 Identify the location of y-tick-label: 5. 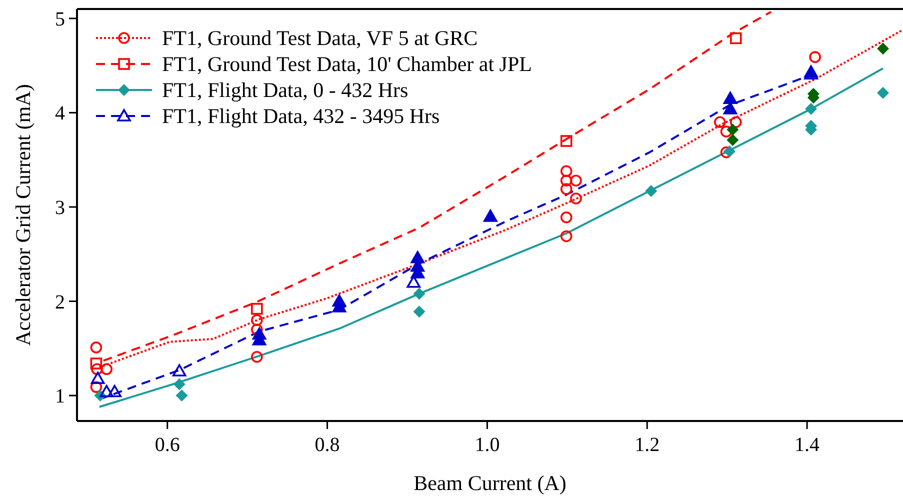
(60, 19).